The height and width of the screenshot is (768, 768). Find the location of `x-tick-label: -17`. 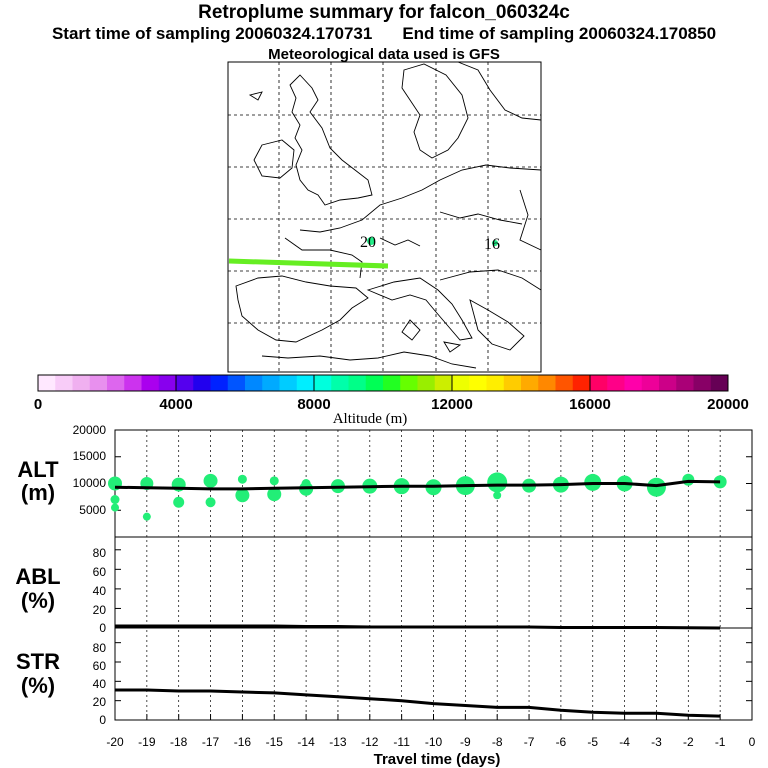

x-tick-label: -17 is located at coordinates (211, 742).